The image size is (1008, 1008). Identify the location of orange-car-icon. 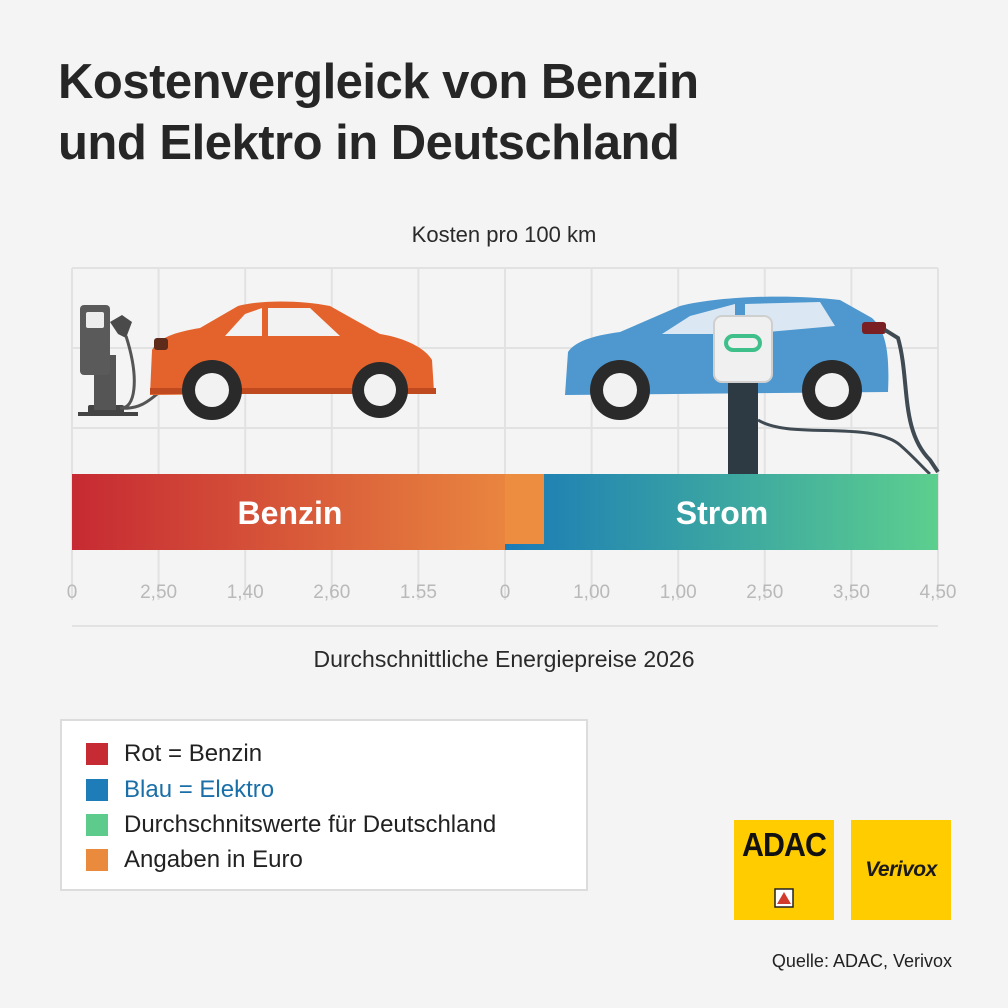
(293, 360).